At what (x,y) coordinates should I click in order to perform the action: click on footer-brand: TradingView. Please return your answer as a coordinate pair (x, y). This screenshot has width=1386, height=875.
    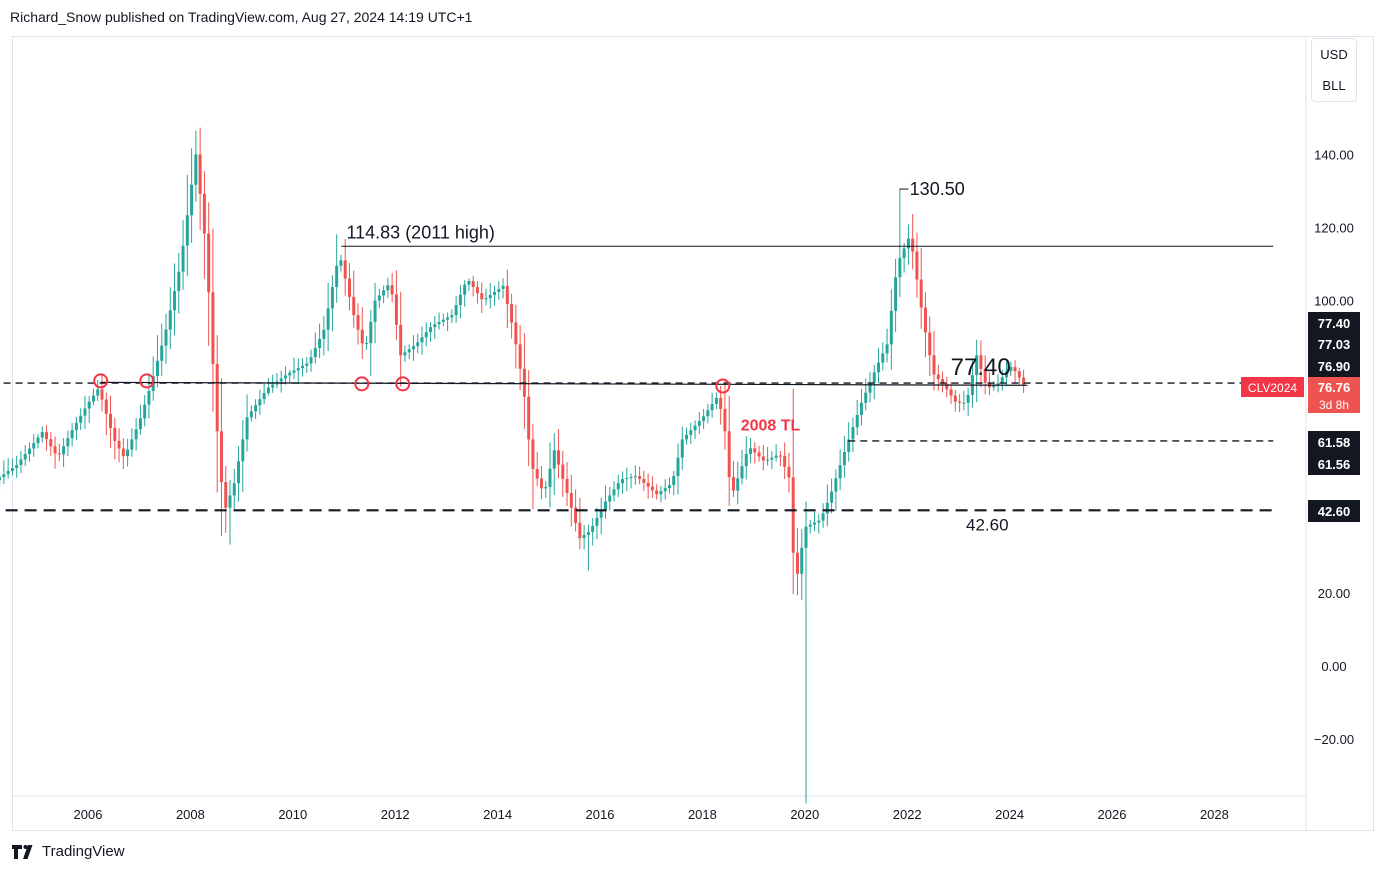
    Looking at the image, I should click on (68, 851).